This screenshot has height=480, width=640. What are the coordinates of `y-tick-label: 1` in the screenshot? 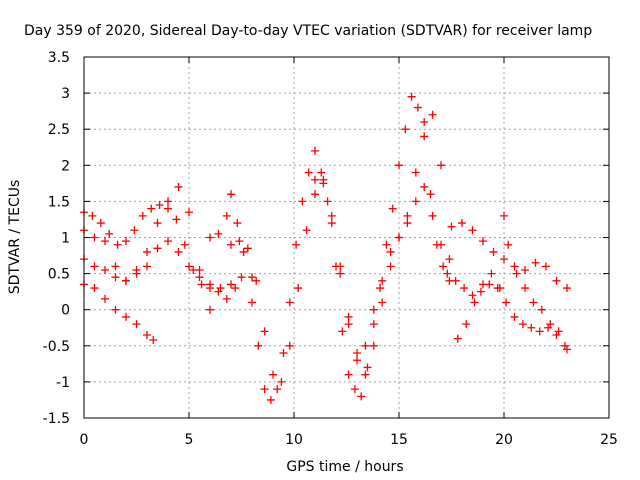 It's located at (65, 239).